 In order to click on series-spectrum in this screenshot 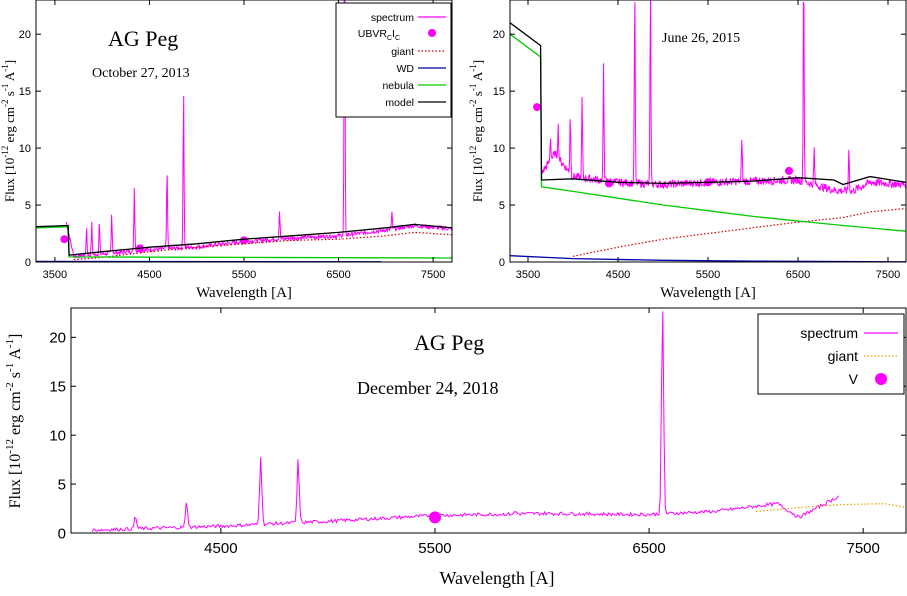, I will do `click(723, 97)`.